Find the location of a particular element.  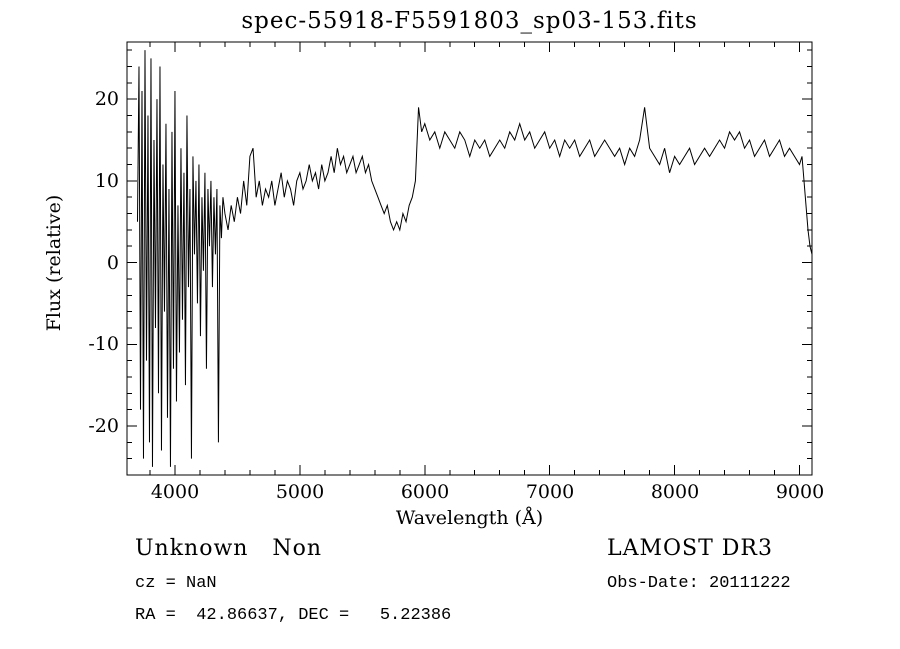

x-axis-label: Wavelength (Å) is located at coordinates (469, 518).